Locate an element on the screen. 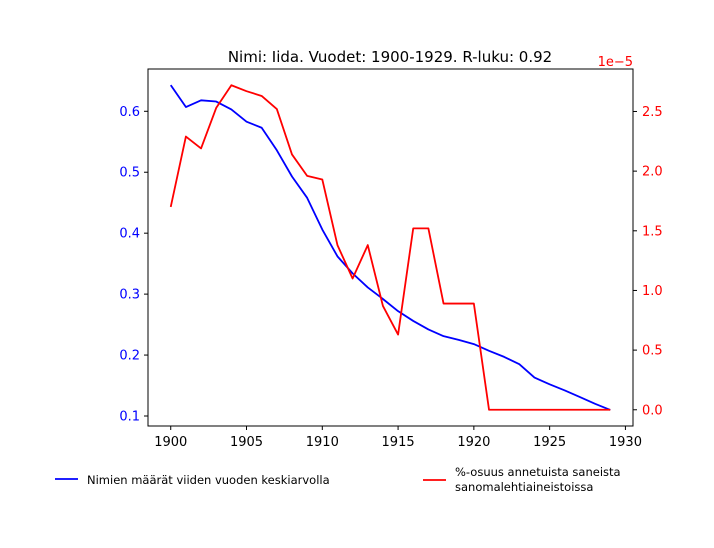  left-y-tick-label-5: 0.6 is located at coordinates (129, 112).